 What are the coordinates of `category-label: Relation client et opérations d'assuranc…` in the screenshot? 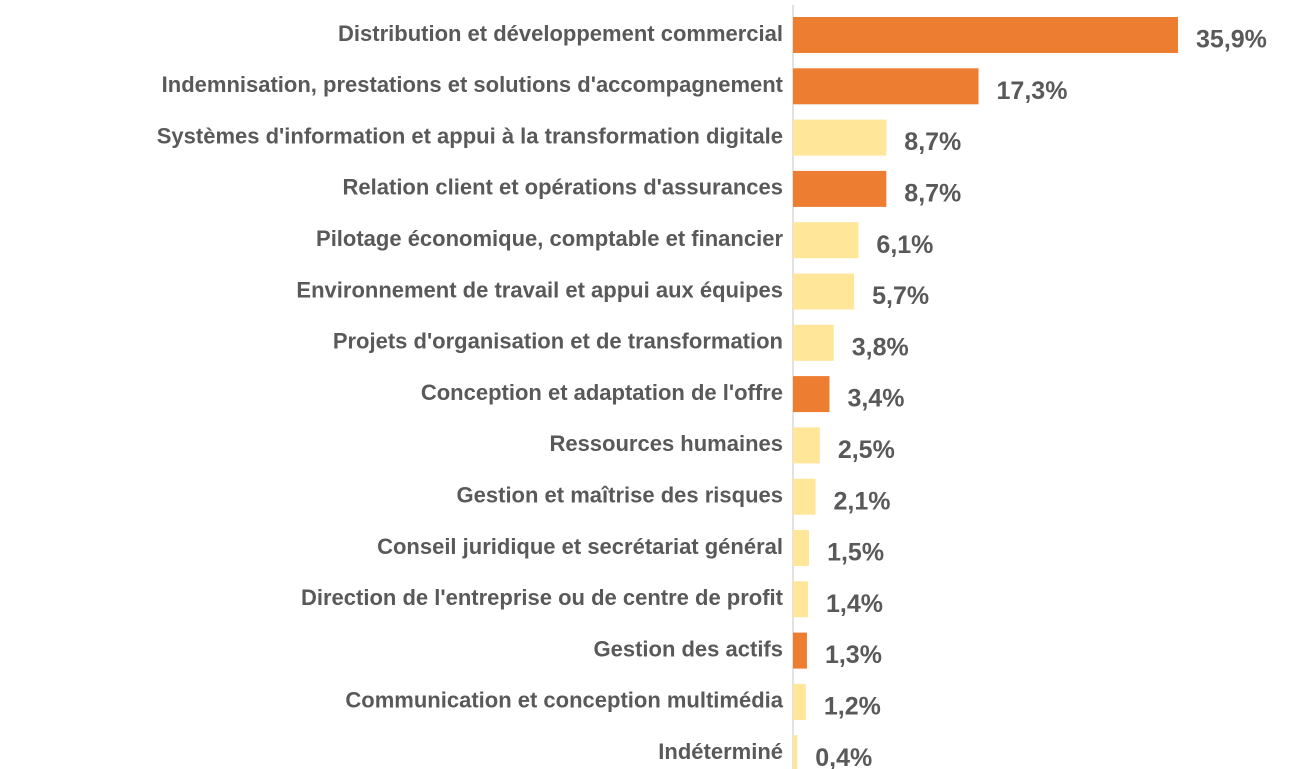 It's located at (563, 187).